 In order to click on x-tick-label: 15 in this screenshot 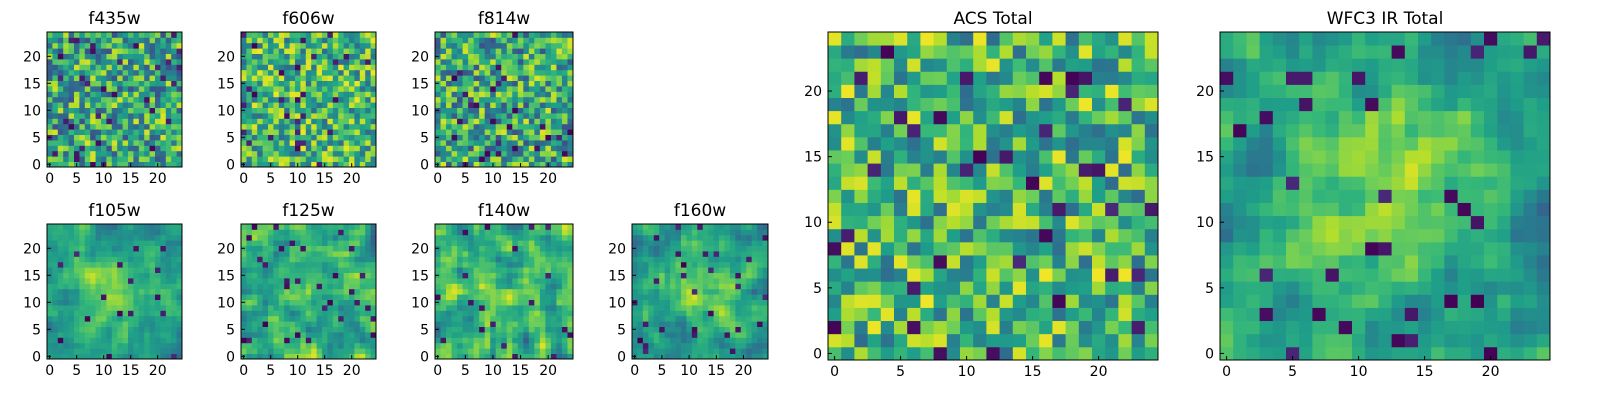, I will do `click(325, 179)`.